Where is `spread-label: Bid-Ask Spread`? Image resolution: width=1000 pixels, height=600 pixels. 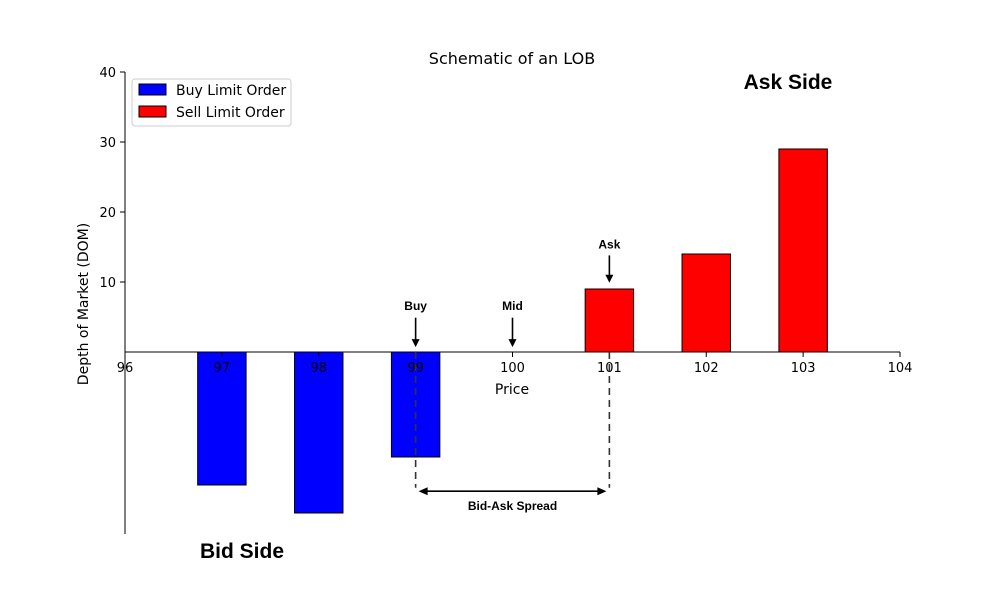
spread-label: Bid-Ask Spread is located at coordinates (512, 506).